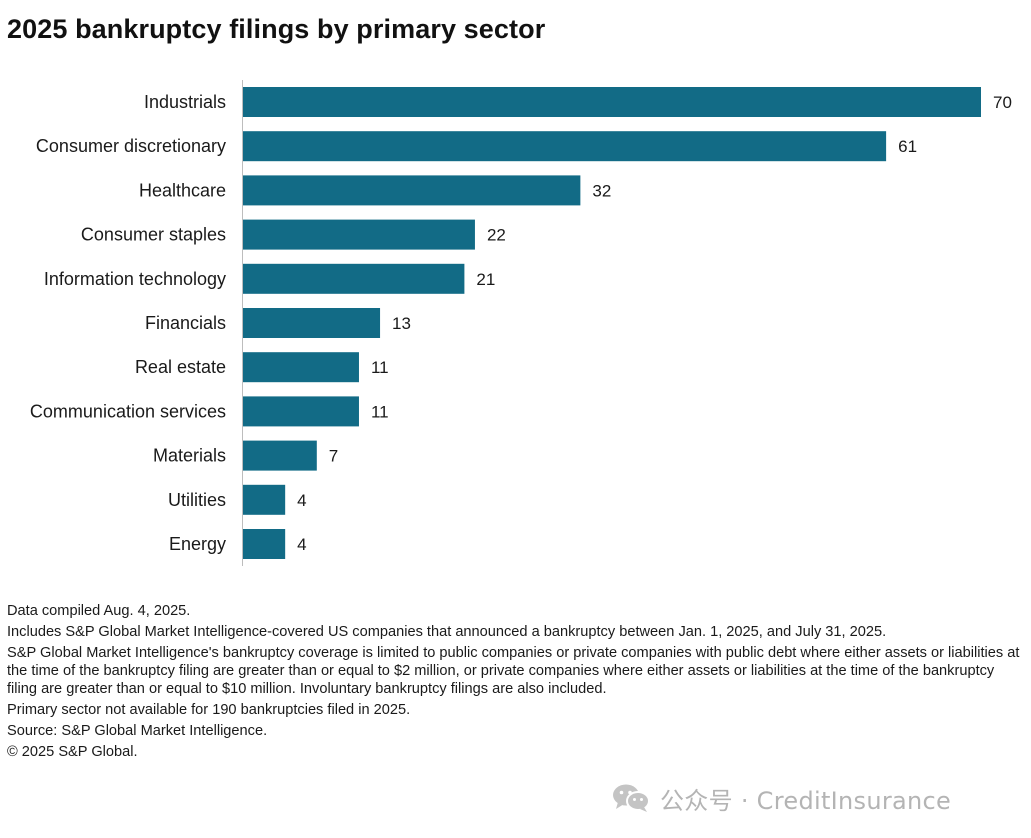 The width and height of the screenshot is (1031, 838). I want to click on bar-communication-services, so click(301, 411).